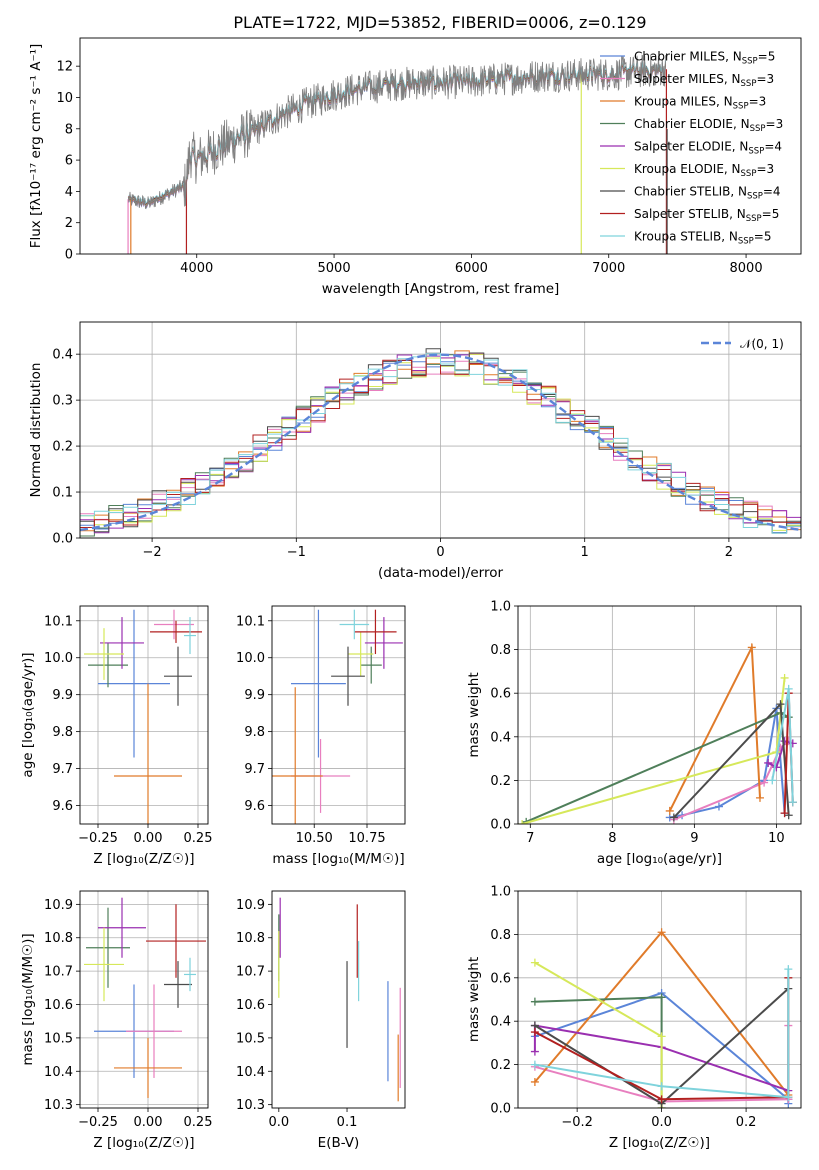 This screenshot has width=819, height=1170. Describe the element at coordinates (250, 972) in the screenshot. I see `y-tick-label: 10.7` at that location.